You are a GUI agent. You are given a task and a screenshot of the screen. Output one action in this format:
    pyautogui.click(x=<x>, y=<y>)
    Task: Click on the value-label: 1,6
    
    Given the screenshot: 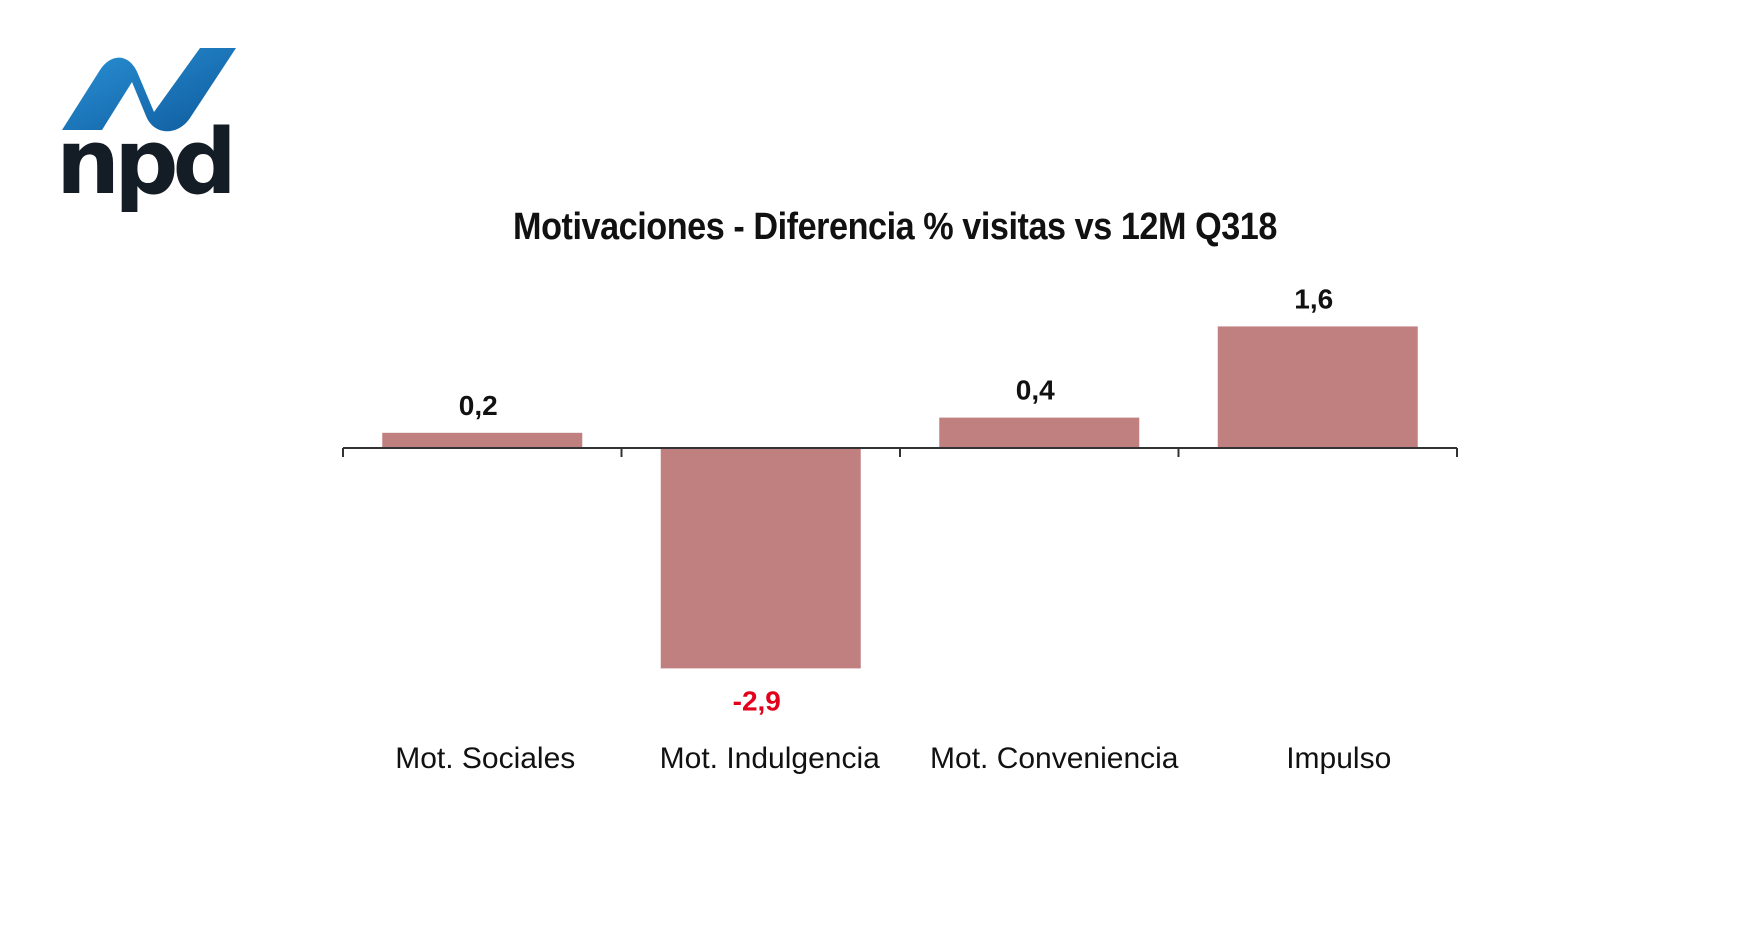 What is the action you would take?
    pyautogui.click(x=1313, y=298)
    